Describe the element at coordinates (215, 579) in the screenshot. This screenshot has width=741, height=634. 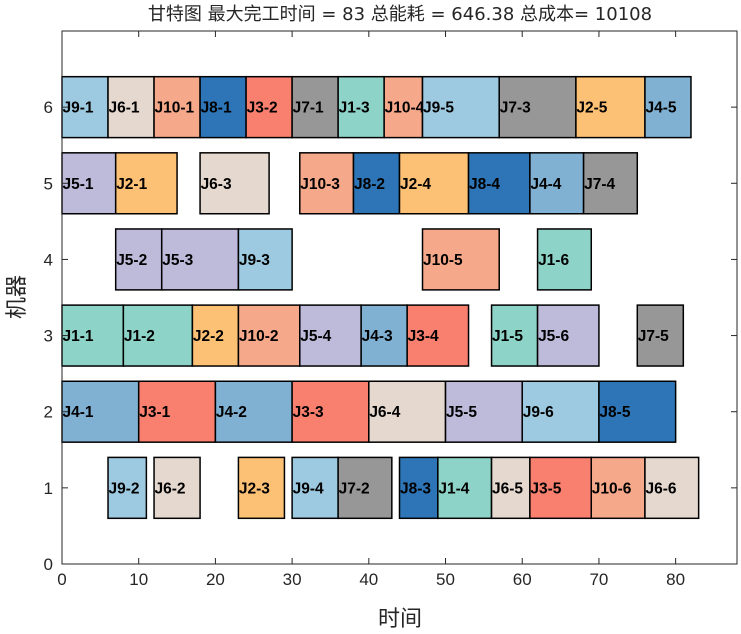
I see `x-tick-label: 20` at that location.